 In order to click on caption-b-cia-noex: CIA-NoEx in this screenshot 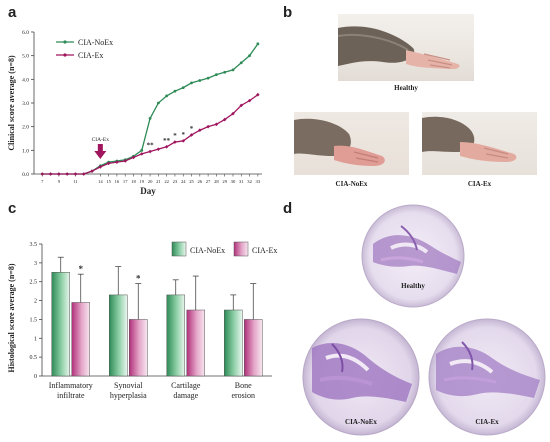, I will do `click(351, 184)`.